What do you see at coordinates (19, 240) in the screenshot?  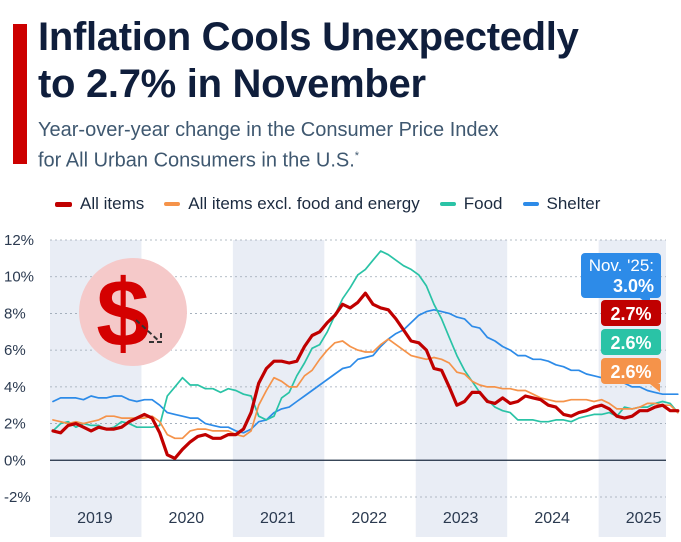 I see `y-tick-label: 12%` at bounding box center [19, 240].